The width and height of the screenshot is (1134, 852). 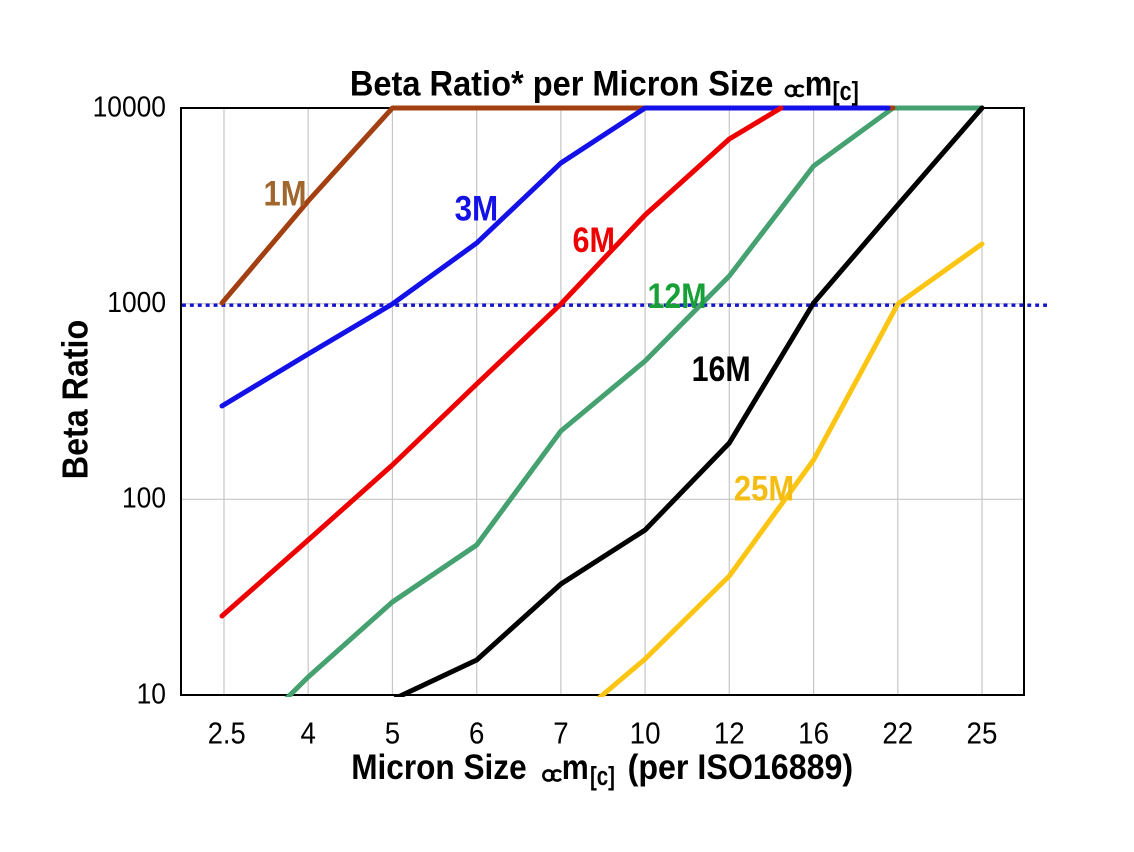 I want to click on svg-text: 22, so click(x=897, y=734).